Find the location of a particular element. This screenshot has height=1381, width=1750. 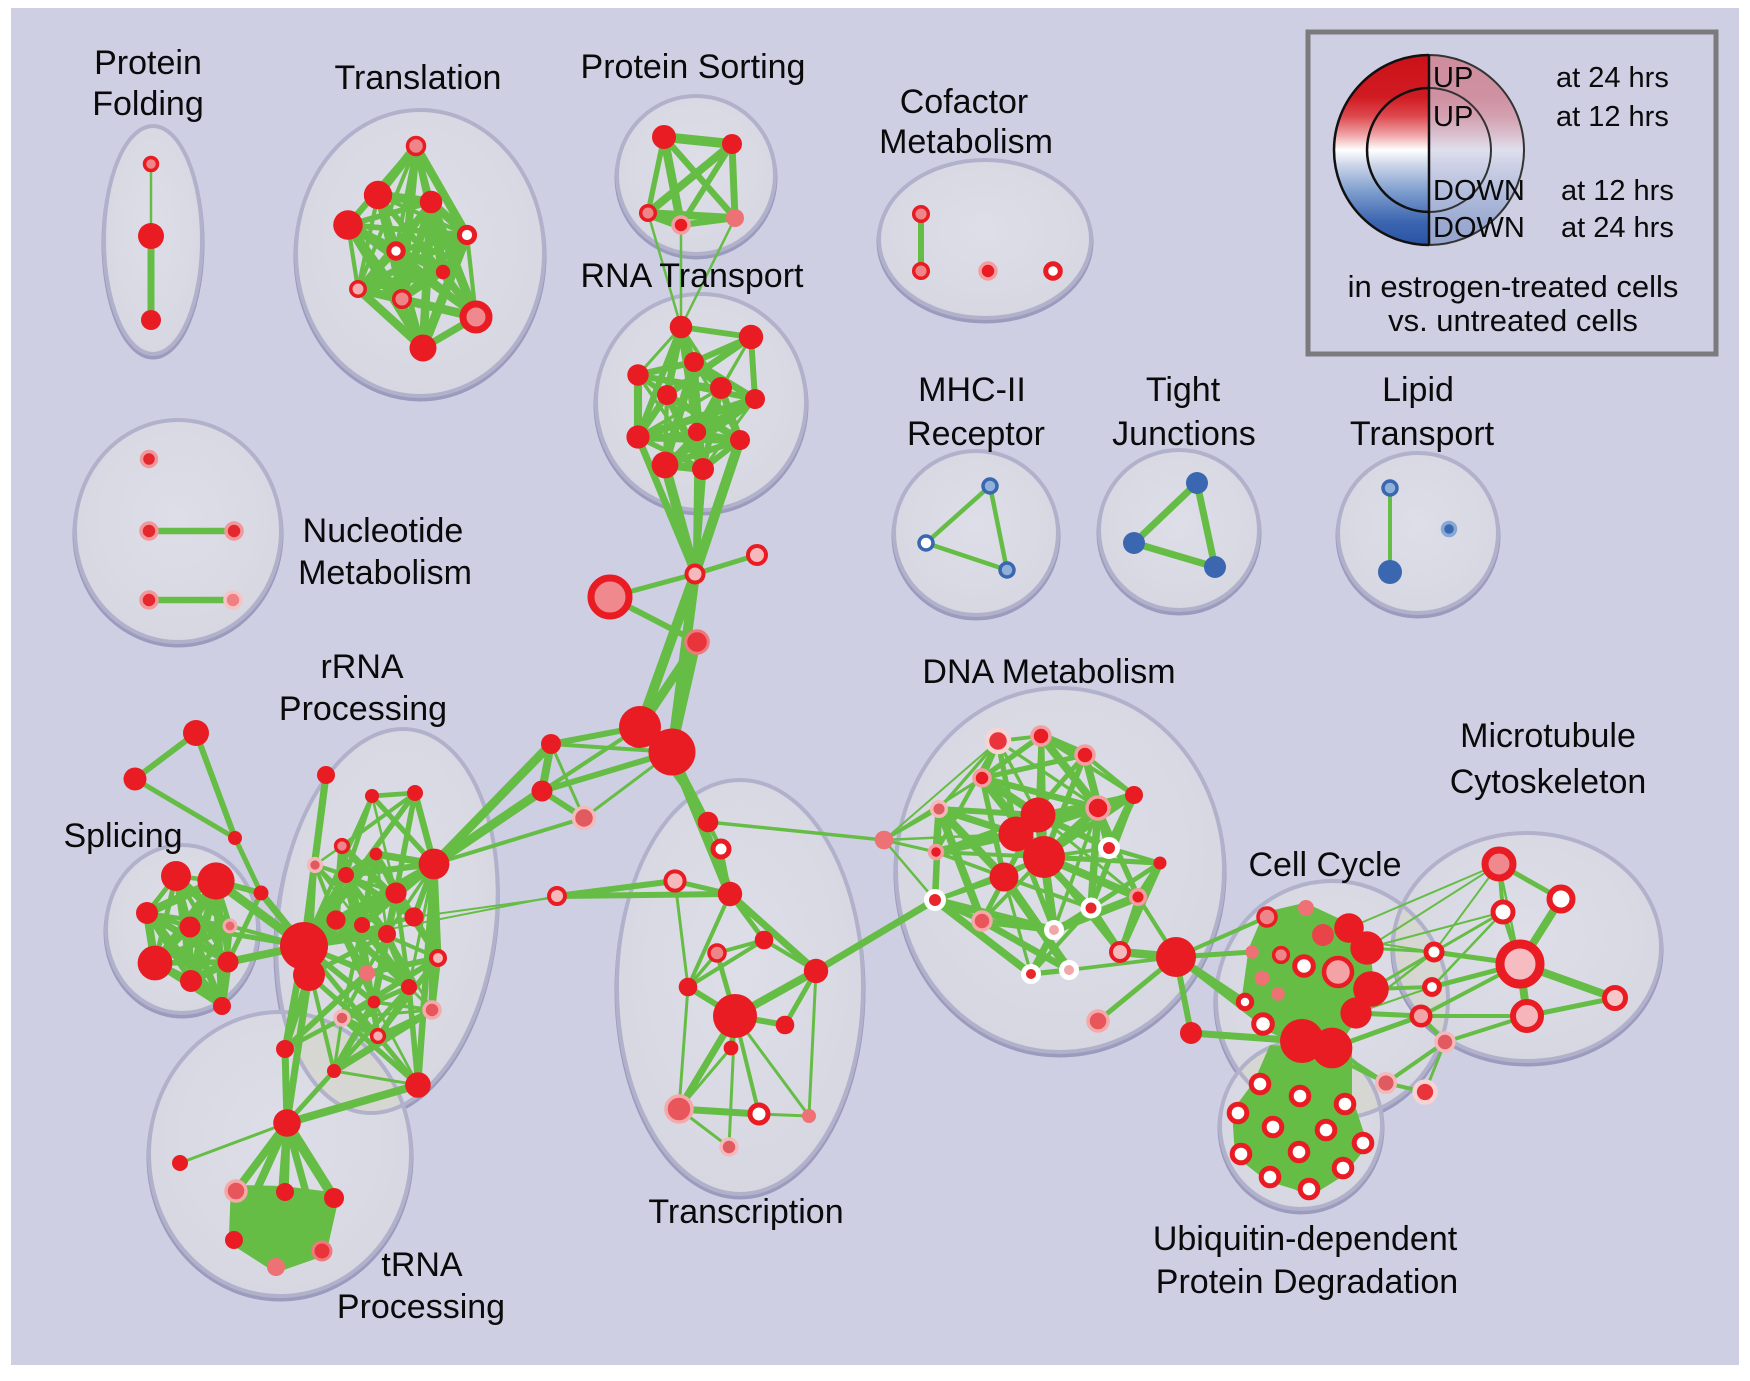

svg-text: Protein is located at coordinates (148, 63).